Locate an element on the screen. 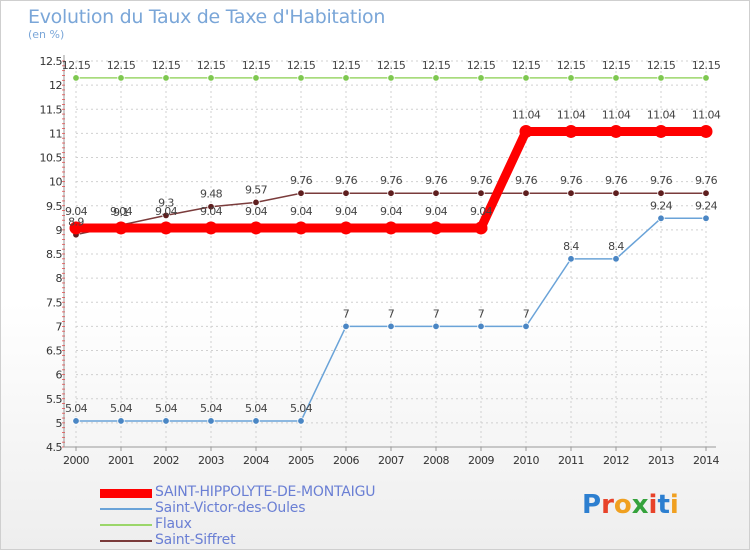 The height and width of the screenshot is (550, 750). x-tick-label: 2004 is located at coordinates (256, 460).